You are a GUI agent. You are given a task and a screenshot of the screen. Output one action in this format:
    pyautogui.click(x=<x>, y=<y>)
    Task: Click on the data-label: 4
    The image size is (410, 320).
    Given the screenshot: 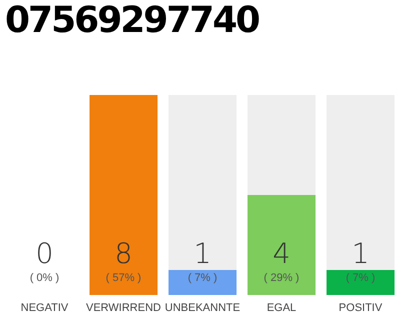 What is the action you would take?
    pyautogui.click(x=281, y=253)
    